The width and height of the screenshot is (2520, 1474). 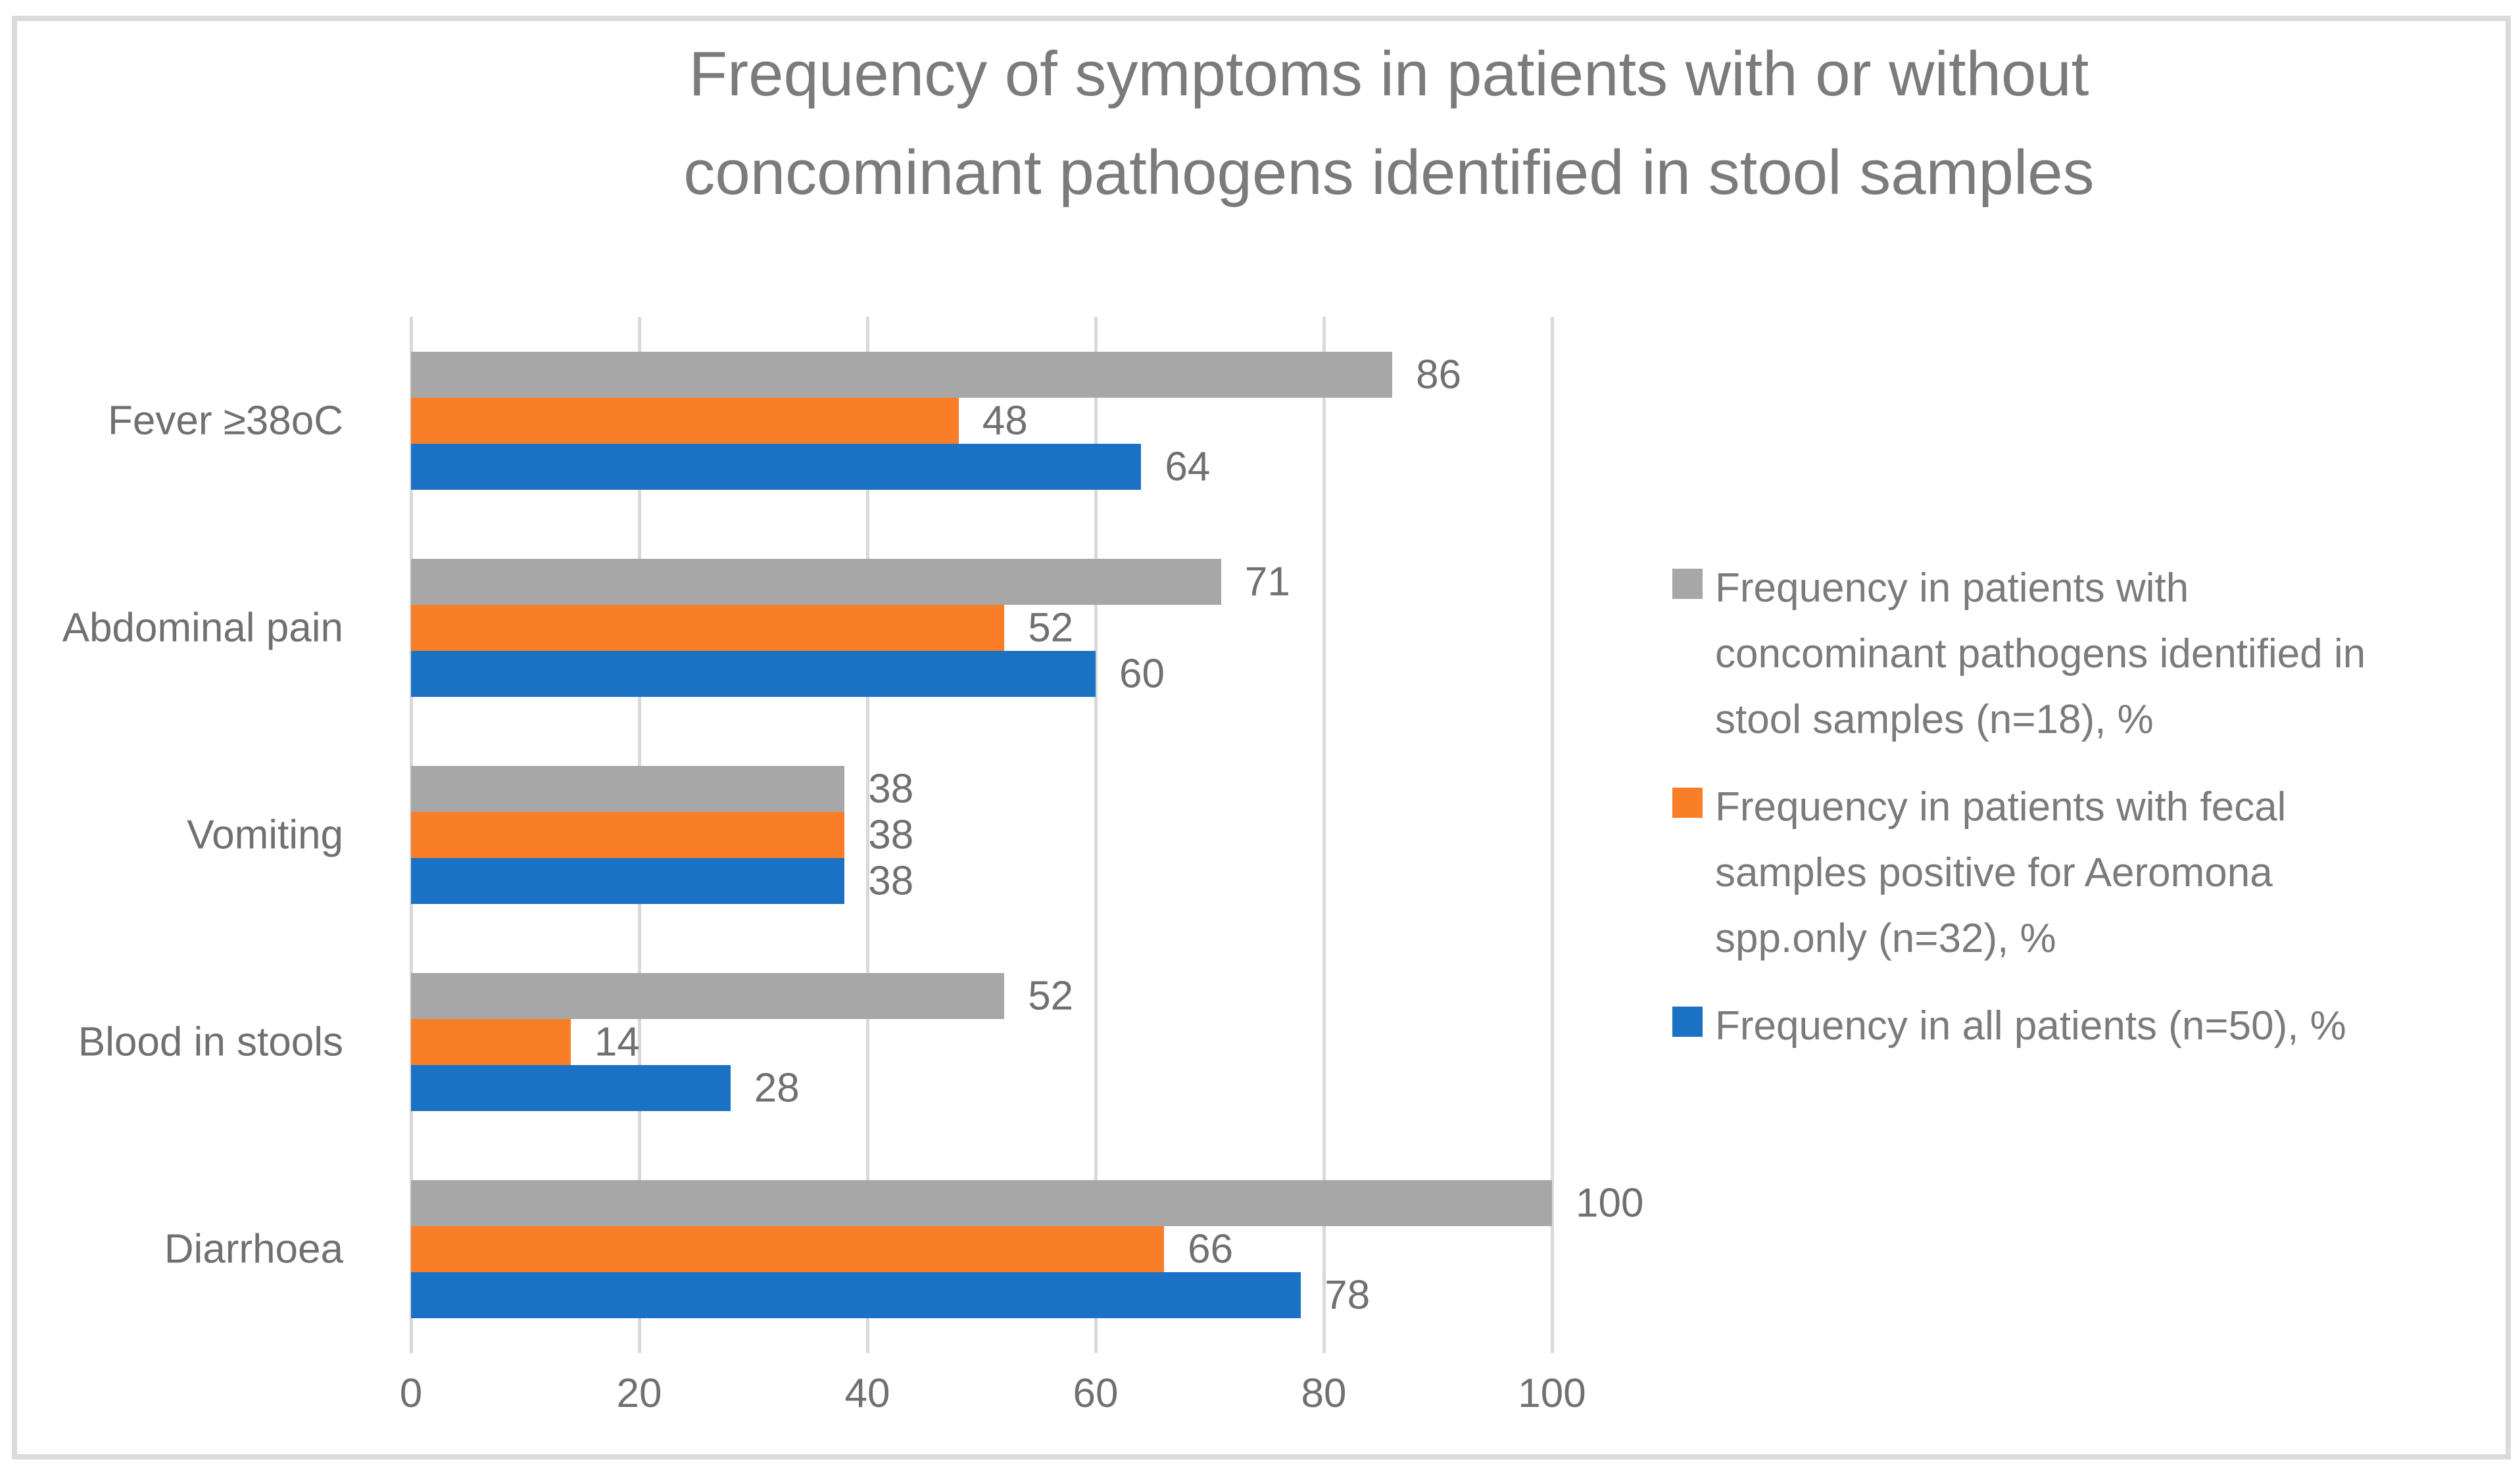 What do you see at coordinates (2030, 1026) in the screenshot?
I see `legend-label-line: Frequency in all patients (n=50), %` at bounding box center [2030, 1026].